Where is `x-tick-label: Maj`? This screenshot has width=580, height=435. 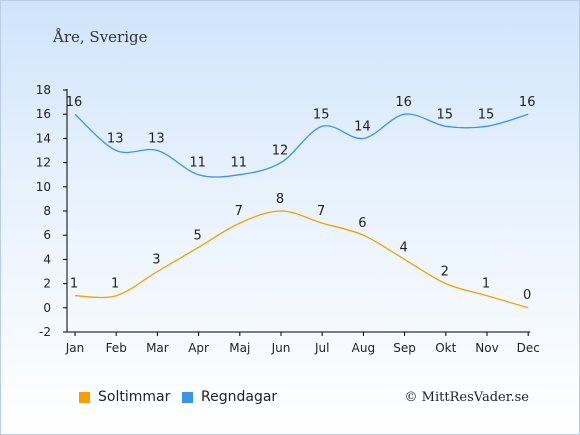
x-tick-label: Maj is located at coordinates (239, 348).